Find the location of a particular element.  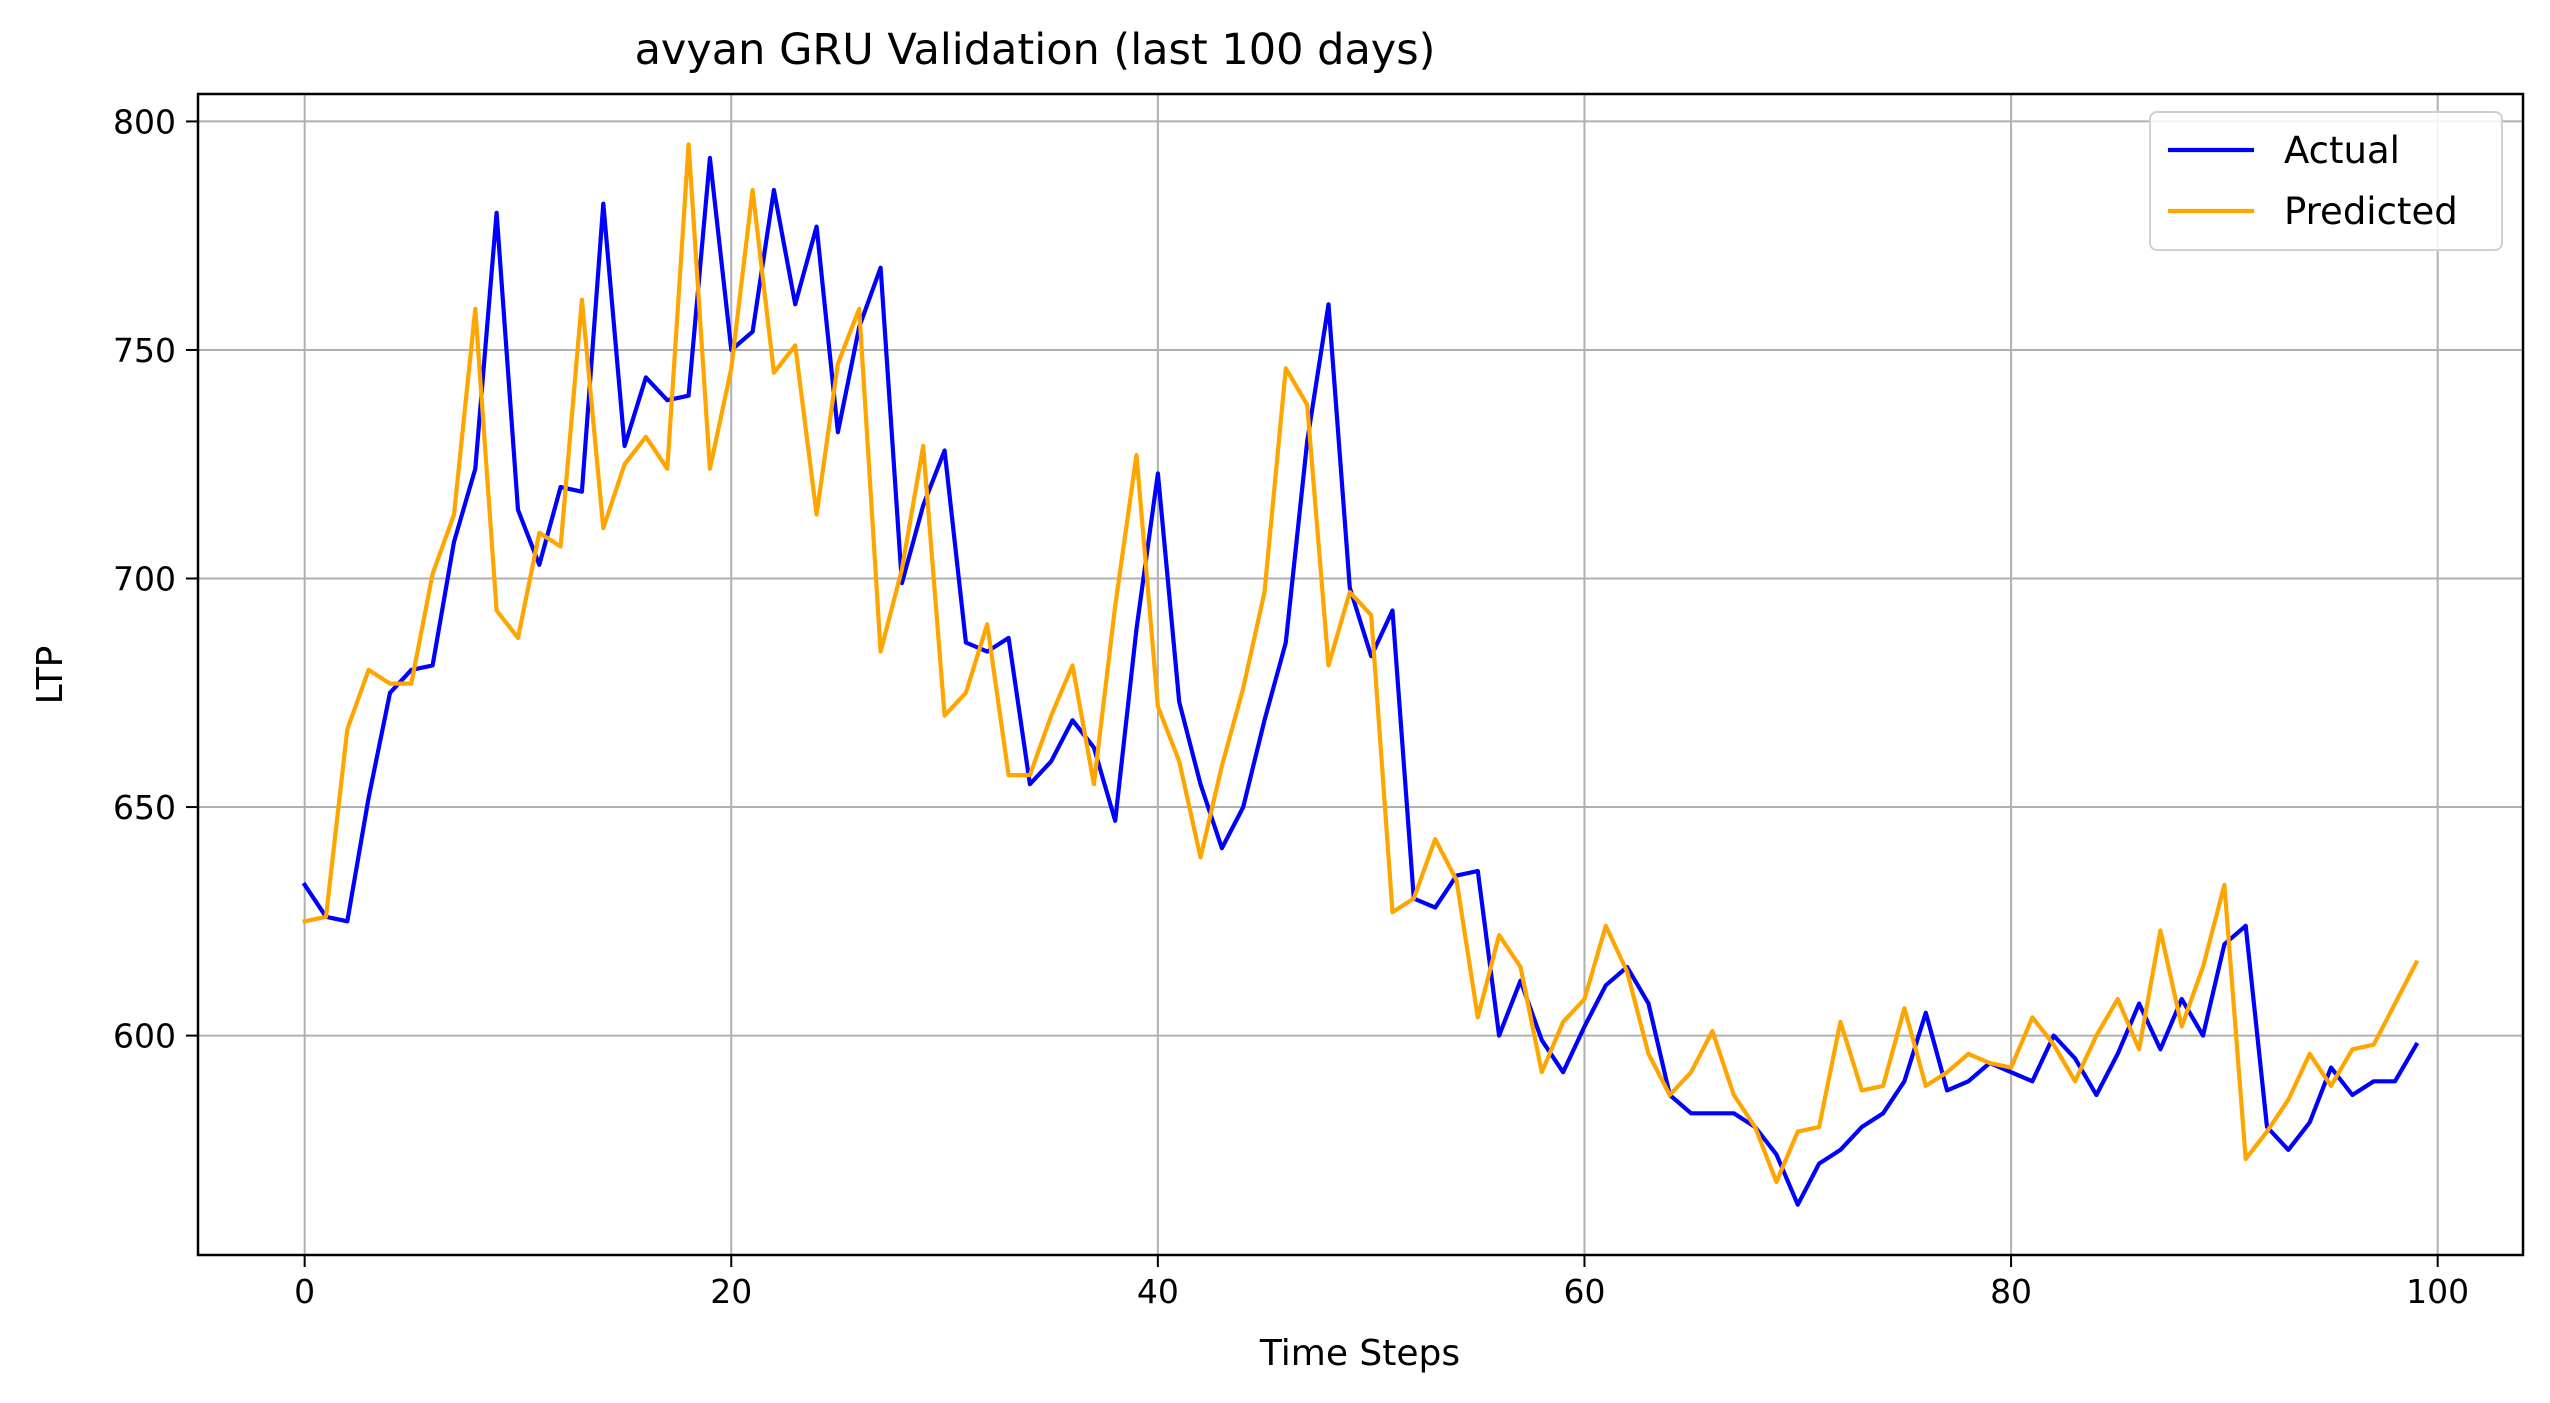

x-tick-label: 20 is located at coordinates (731, 1291).